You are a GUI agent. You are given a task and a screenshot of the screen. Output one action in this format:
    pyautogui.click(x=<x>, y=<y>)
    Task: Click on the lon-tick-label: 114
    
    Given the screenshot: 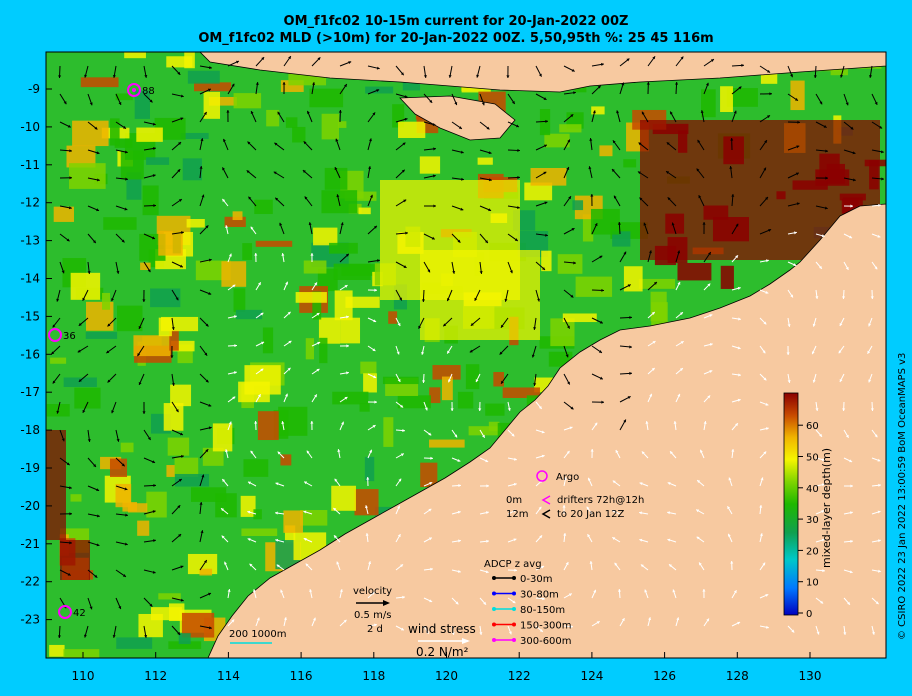 What is the action you would take?
    pyautogui.click(x=228, y=676)
    